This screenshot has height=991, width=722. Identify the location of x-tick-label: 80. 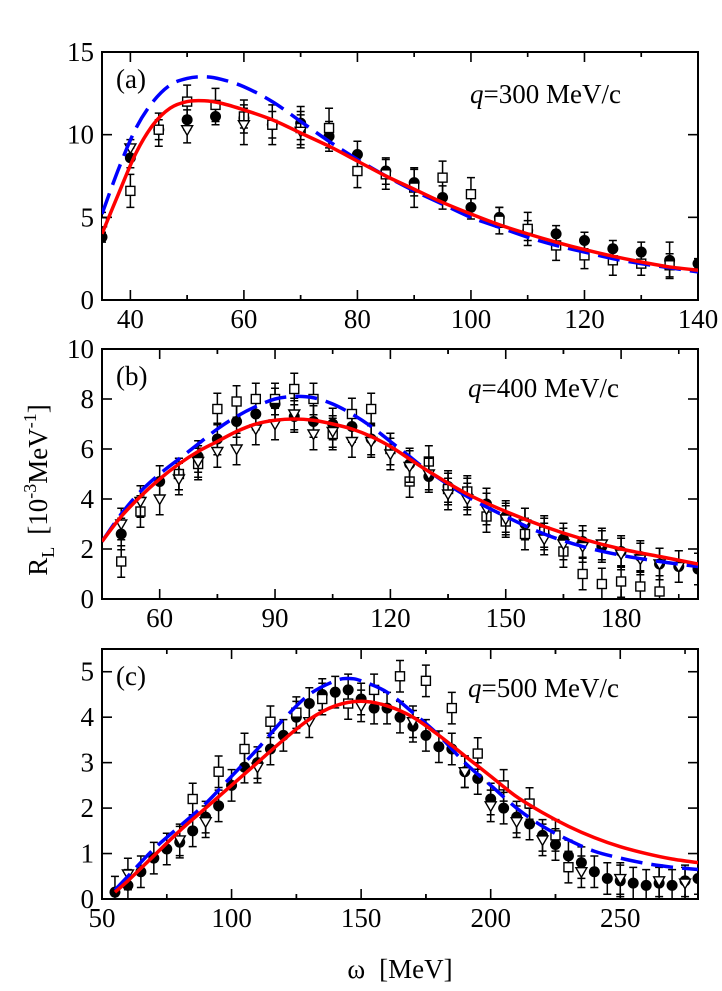
(357, 319).